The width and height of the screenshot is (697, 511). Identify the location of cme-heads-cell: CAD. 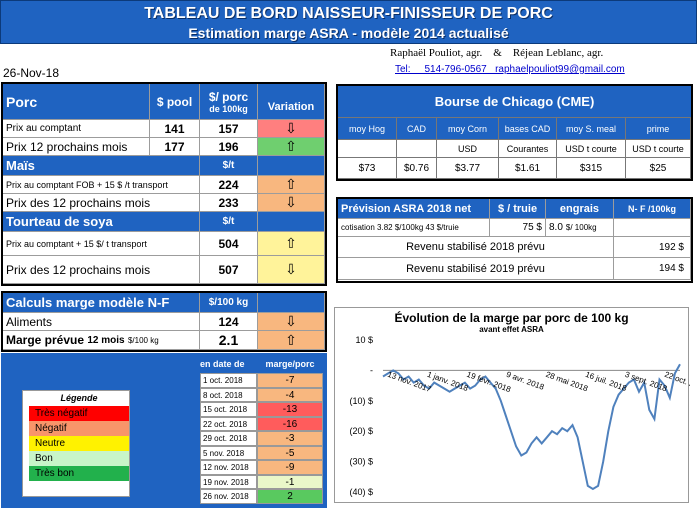
(417, 129).